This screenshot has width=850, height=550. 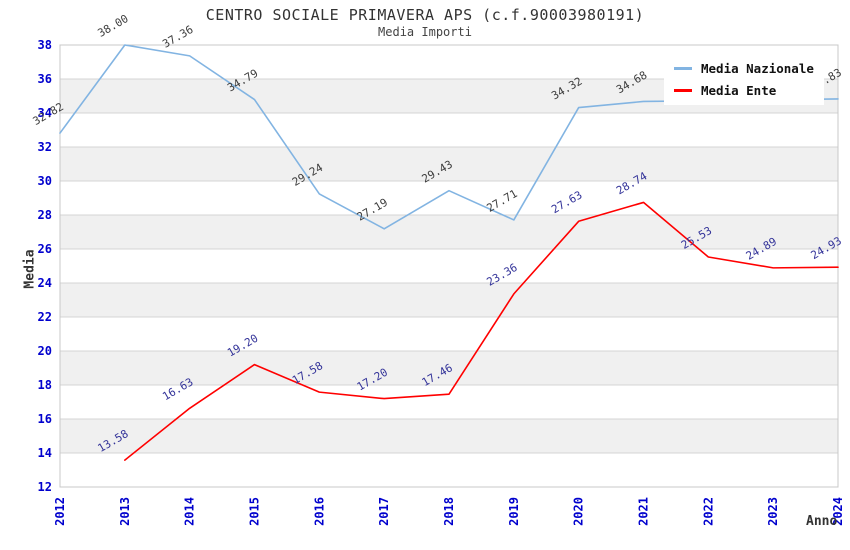 I want to click on x-tick-label: 2015, so click(x=255, y=511).